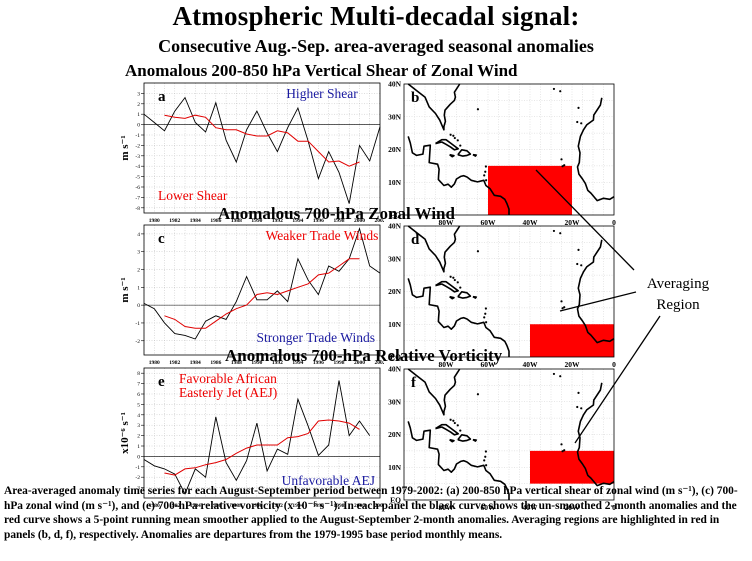 The image size is (752, 561). Describe the element at coordinates (138, 385) in the screenshot. I see `y-tick-label: 7` at that location.